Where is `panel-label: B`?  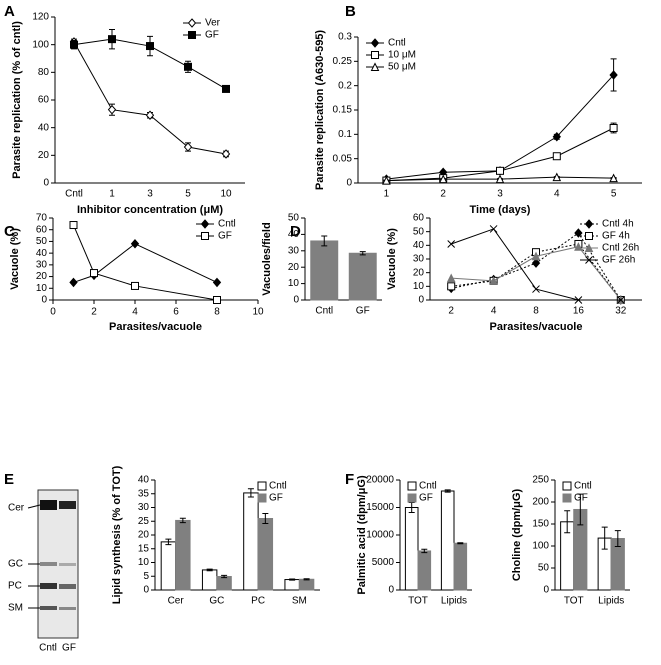 panel-label: B is located at coordinates (350, 11).